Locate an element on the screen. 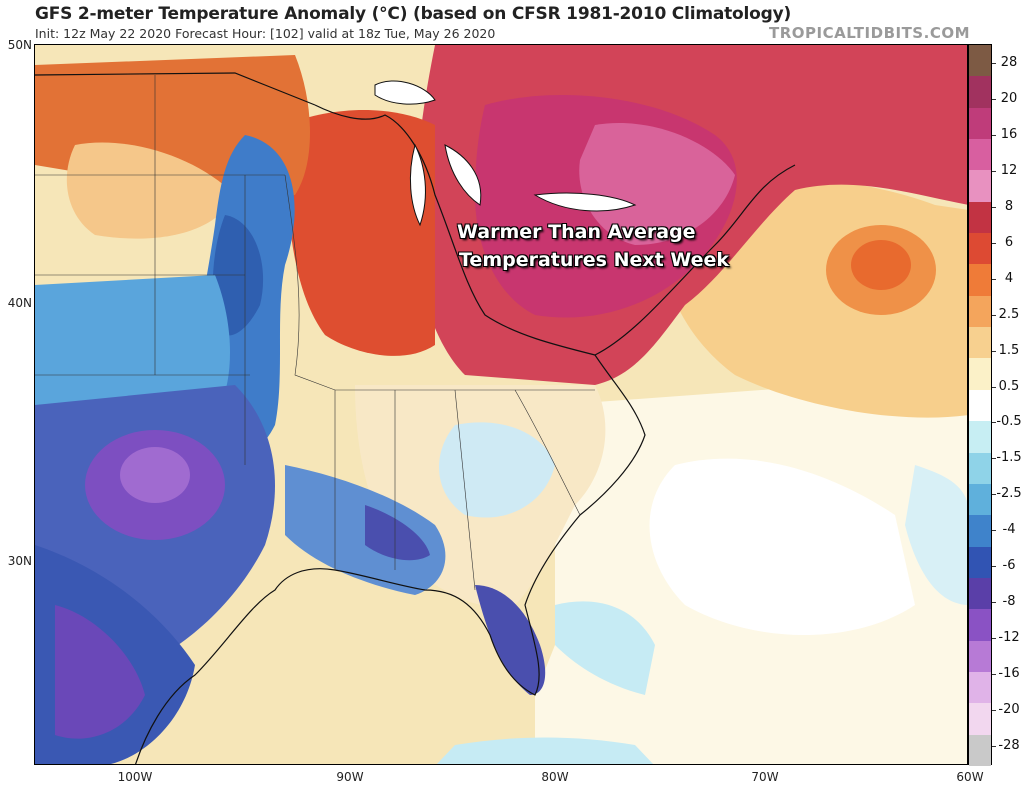 This screenshot has width=1024, height=786. colorbar-tick-label: -12 is located at coordinates (1009, 638).